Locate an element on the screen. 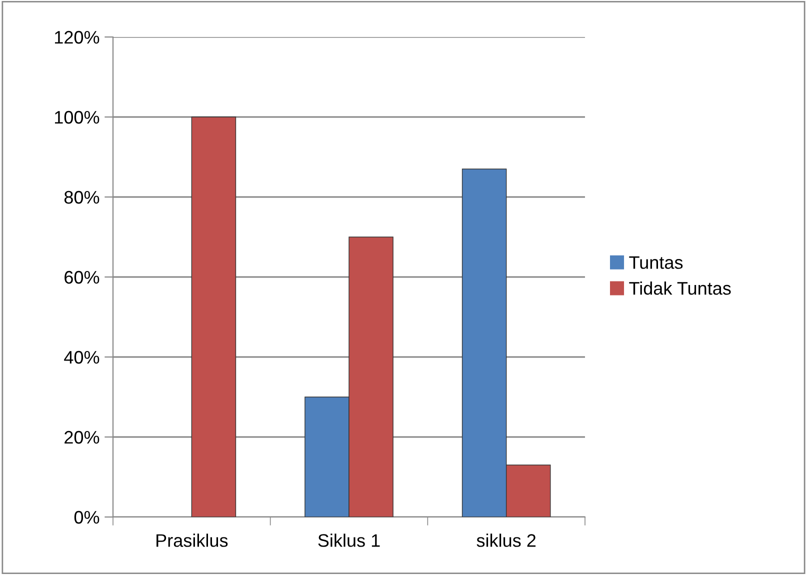 Image resolution: width=807 pixels, height=575 pixels. y-tick-label: 60% is located at coordinates (82, 277).